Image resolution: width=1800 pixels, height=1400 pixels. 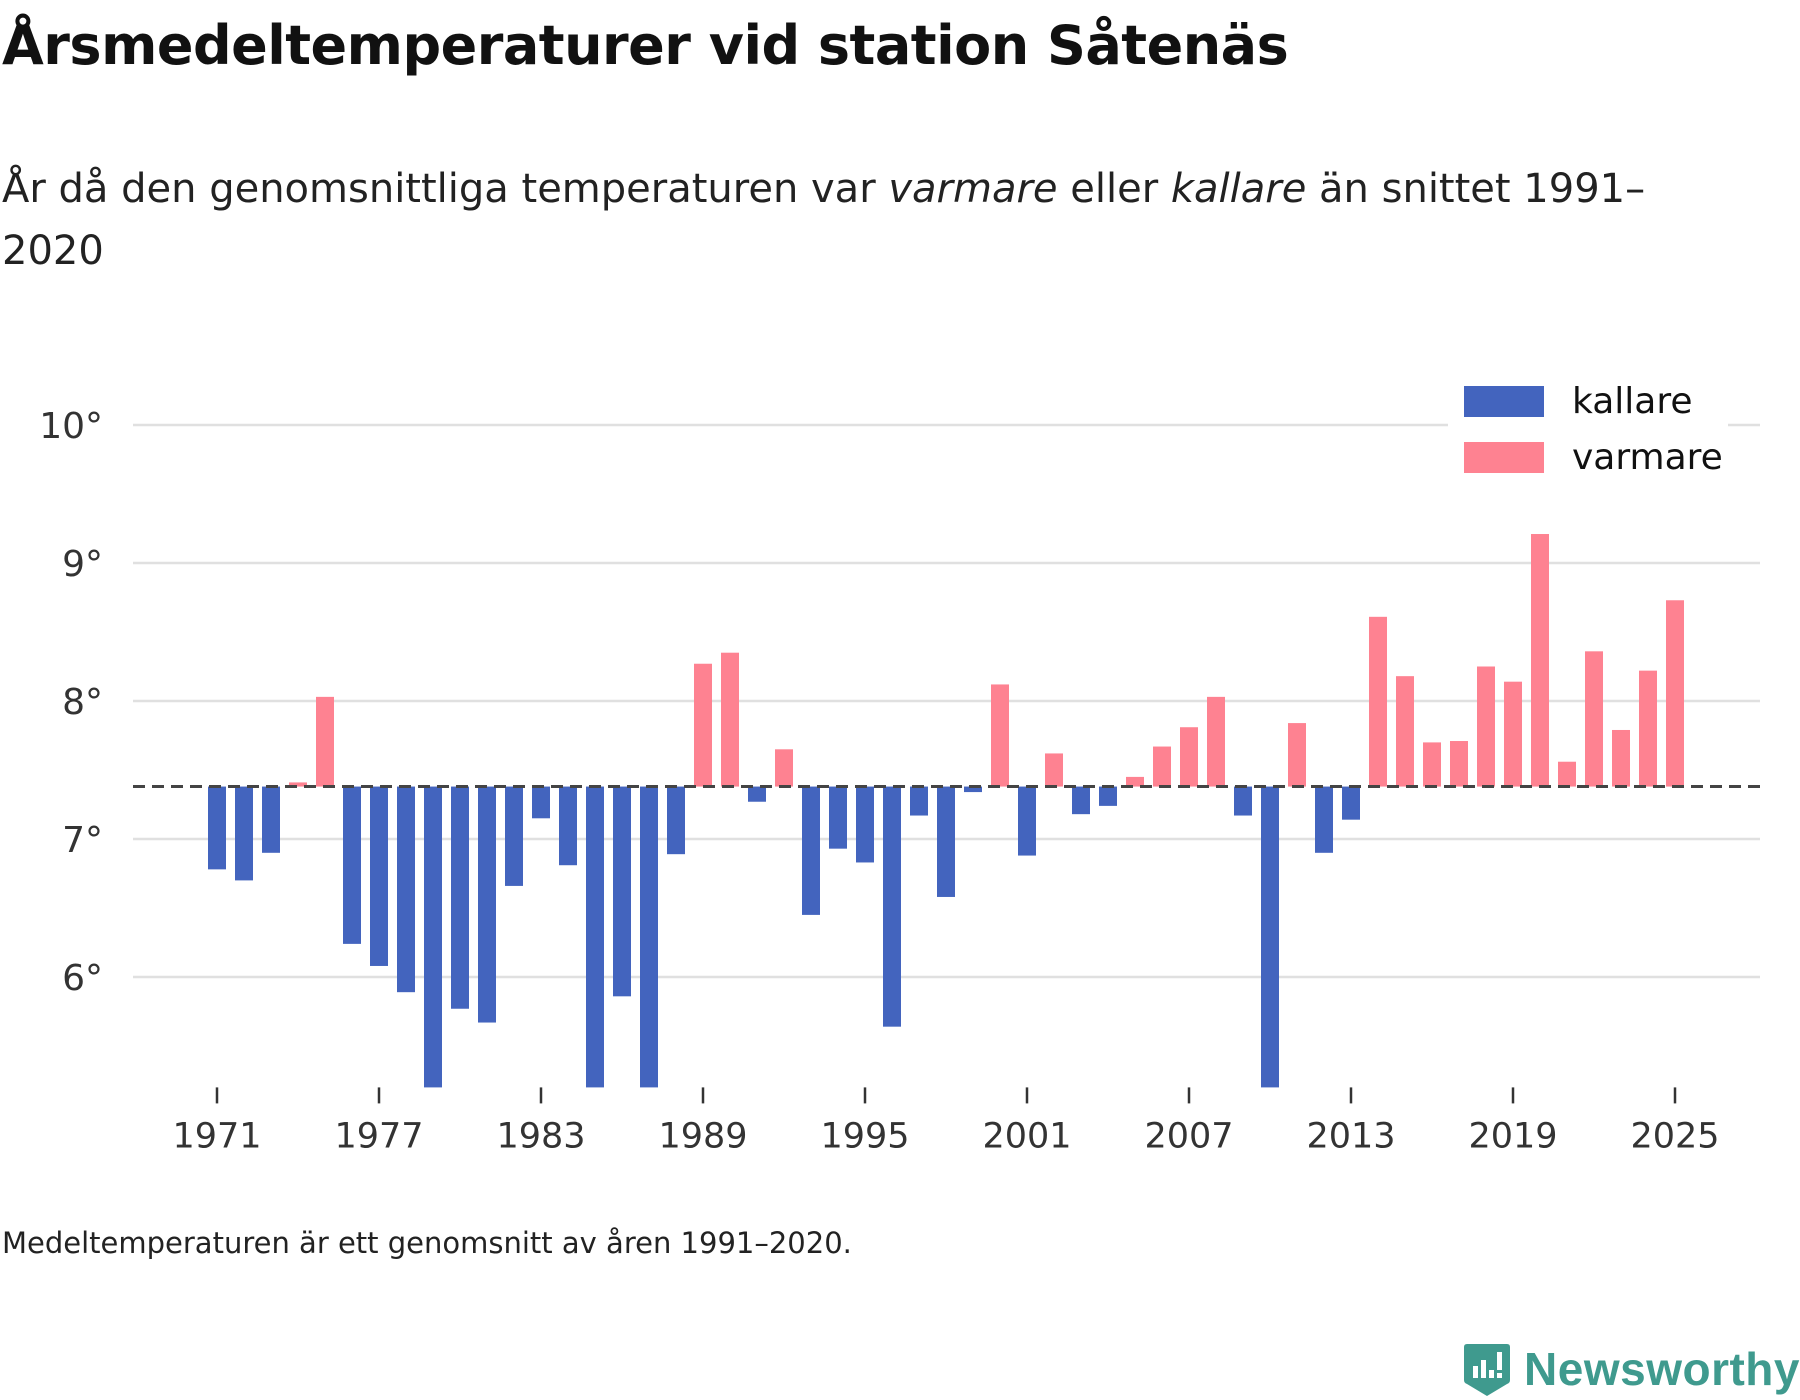 What do you see at coordinates (1270, 937) in the screenshot?
I see `bar-2010` at bounding box center [1270, 937].